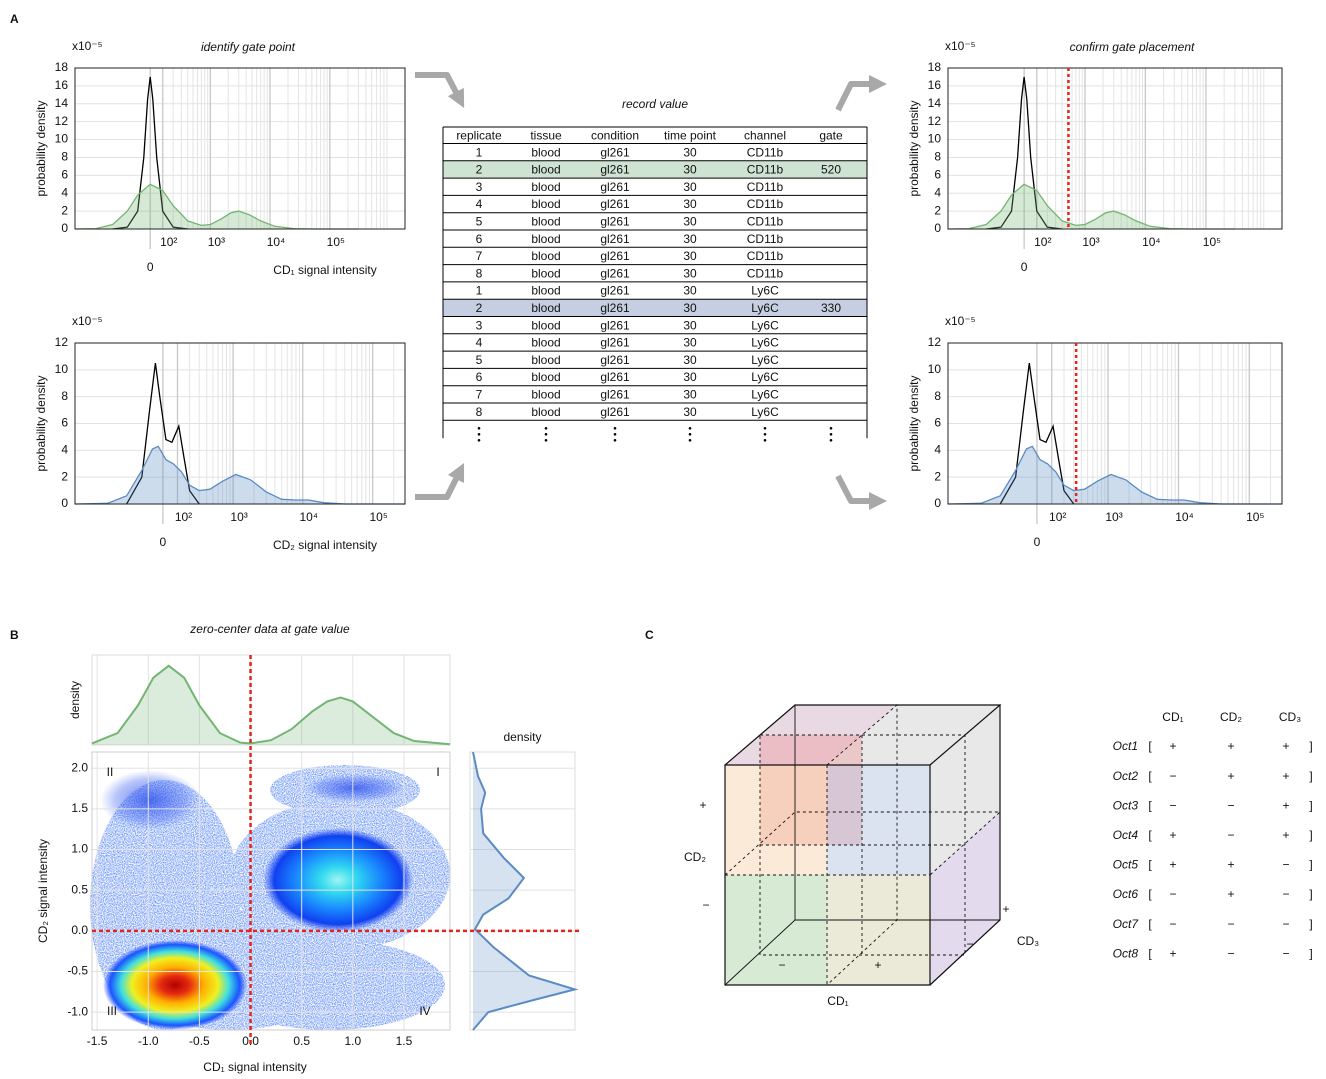 The height and width of the screenshot is (1079, 1326). Describe the element at coordinates (937, 157) in the screenshot. I see `y-tick-label: 8` at that location.